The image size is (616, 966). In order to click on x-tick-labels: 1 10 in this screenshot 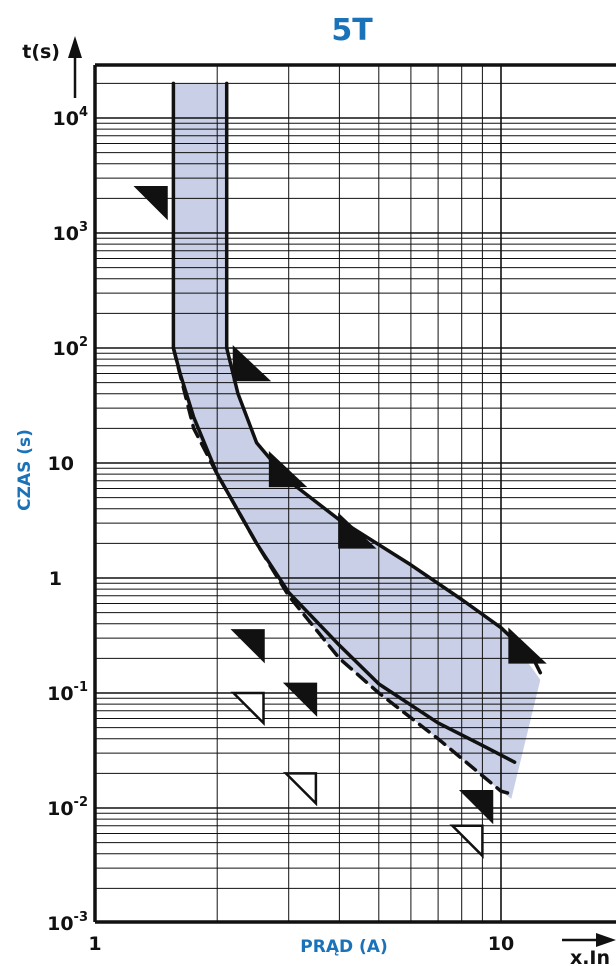, I will do `click(301, 944)`.